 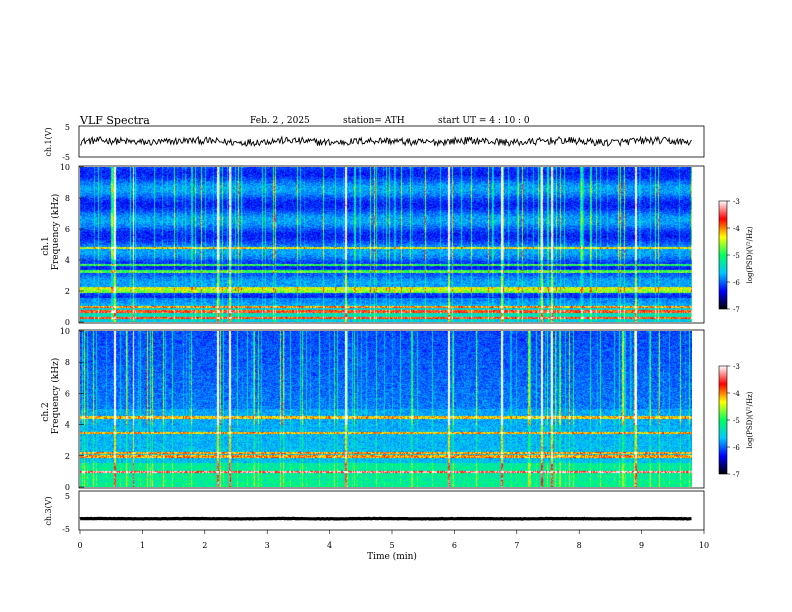 What do you see at coordinates (484, 121) in the screenshot?
I see `start-time-label: start UT = 4 : 10 : 0` at bounding box center [484, 121].